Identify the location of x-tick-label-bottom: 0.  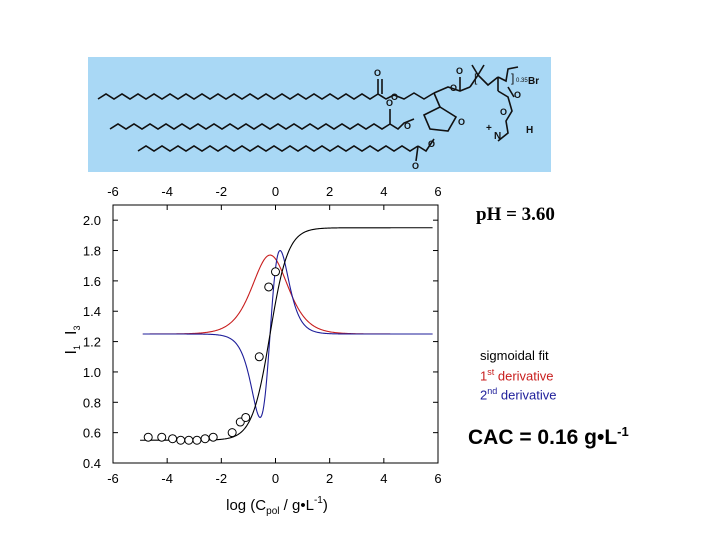
(275, 478).